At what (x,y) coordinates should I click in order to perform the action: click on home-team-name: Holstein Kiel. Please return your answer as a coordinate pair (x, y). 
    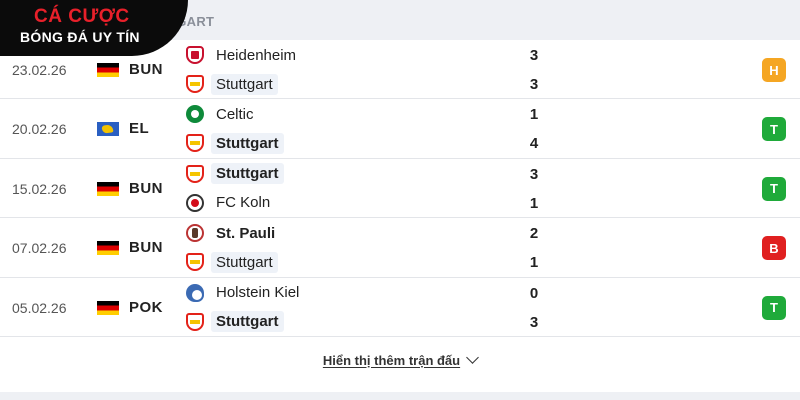
    Looking at the image, I should click on (258, 293).